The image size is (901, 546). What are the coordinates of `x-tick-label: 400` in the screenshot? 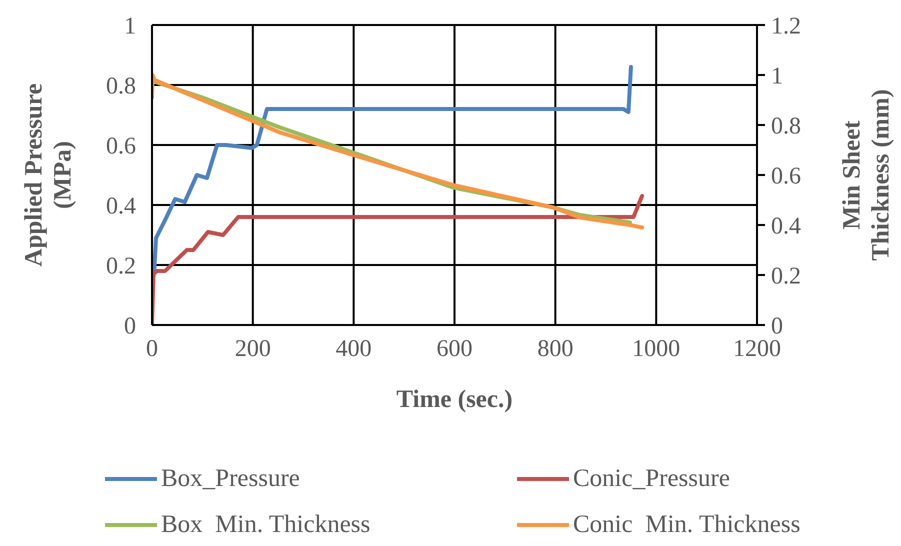 It's located at (354, 349).